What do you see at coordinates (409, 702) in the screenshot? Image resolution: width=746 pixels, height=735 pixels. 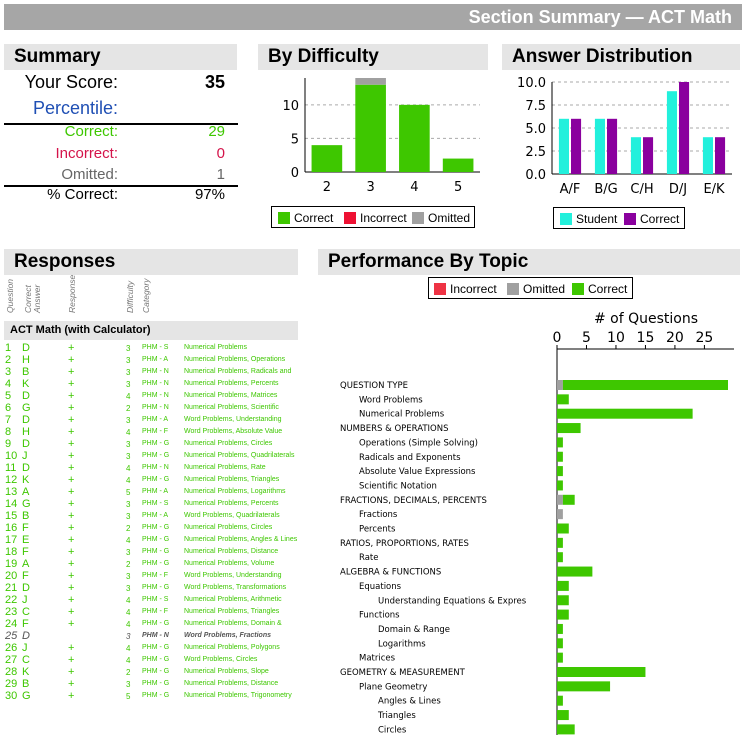 I see `topic-label: Angles & Lines` at bounding box center [409, 702].